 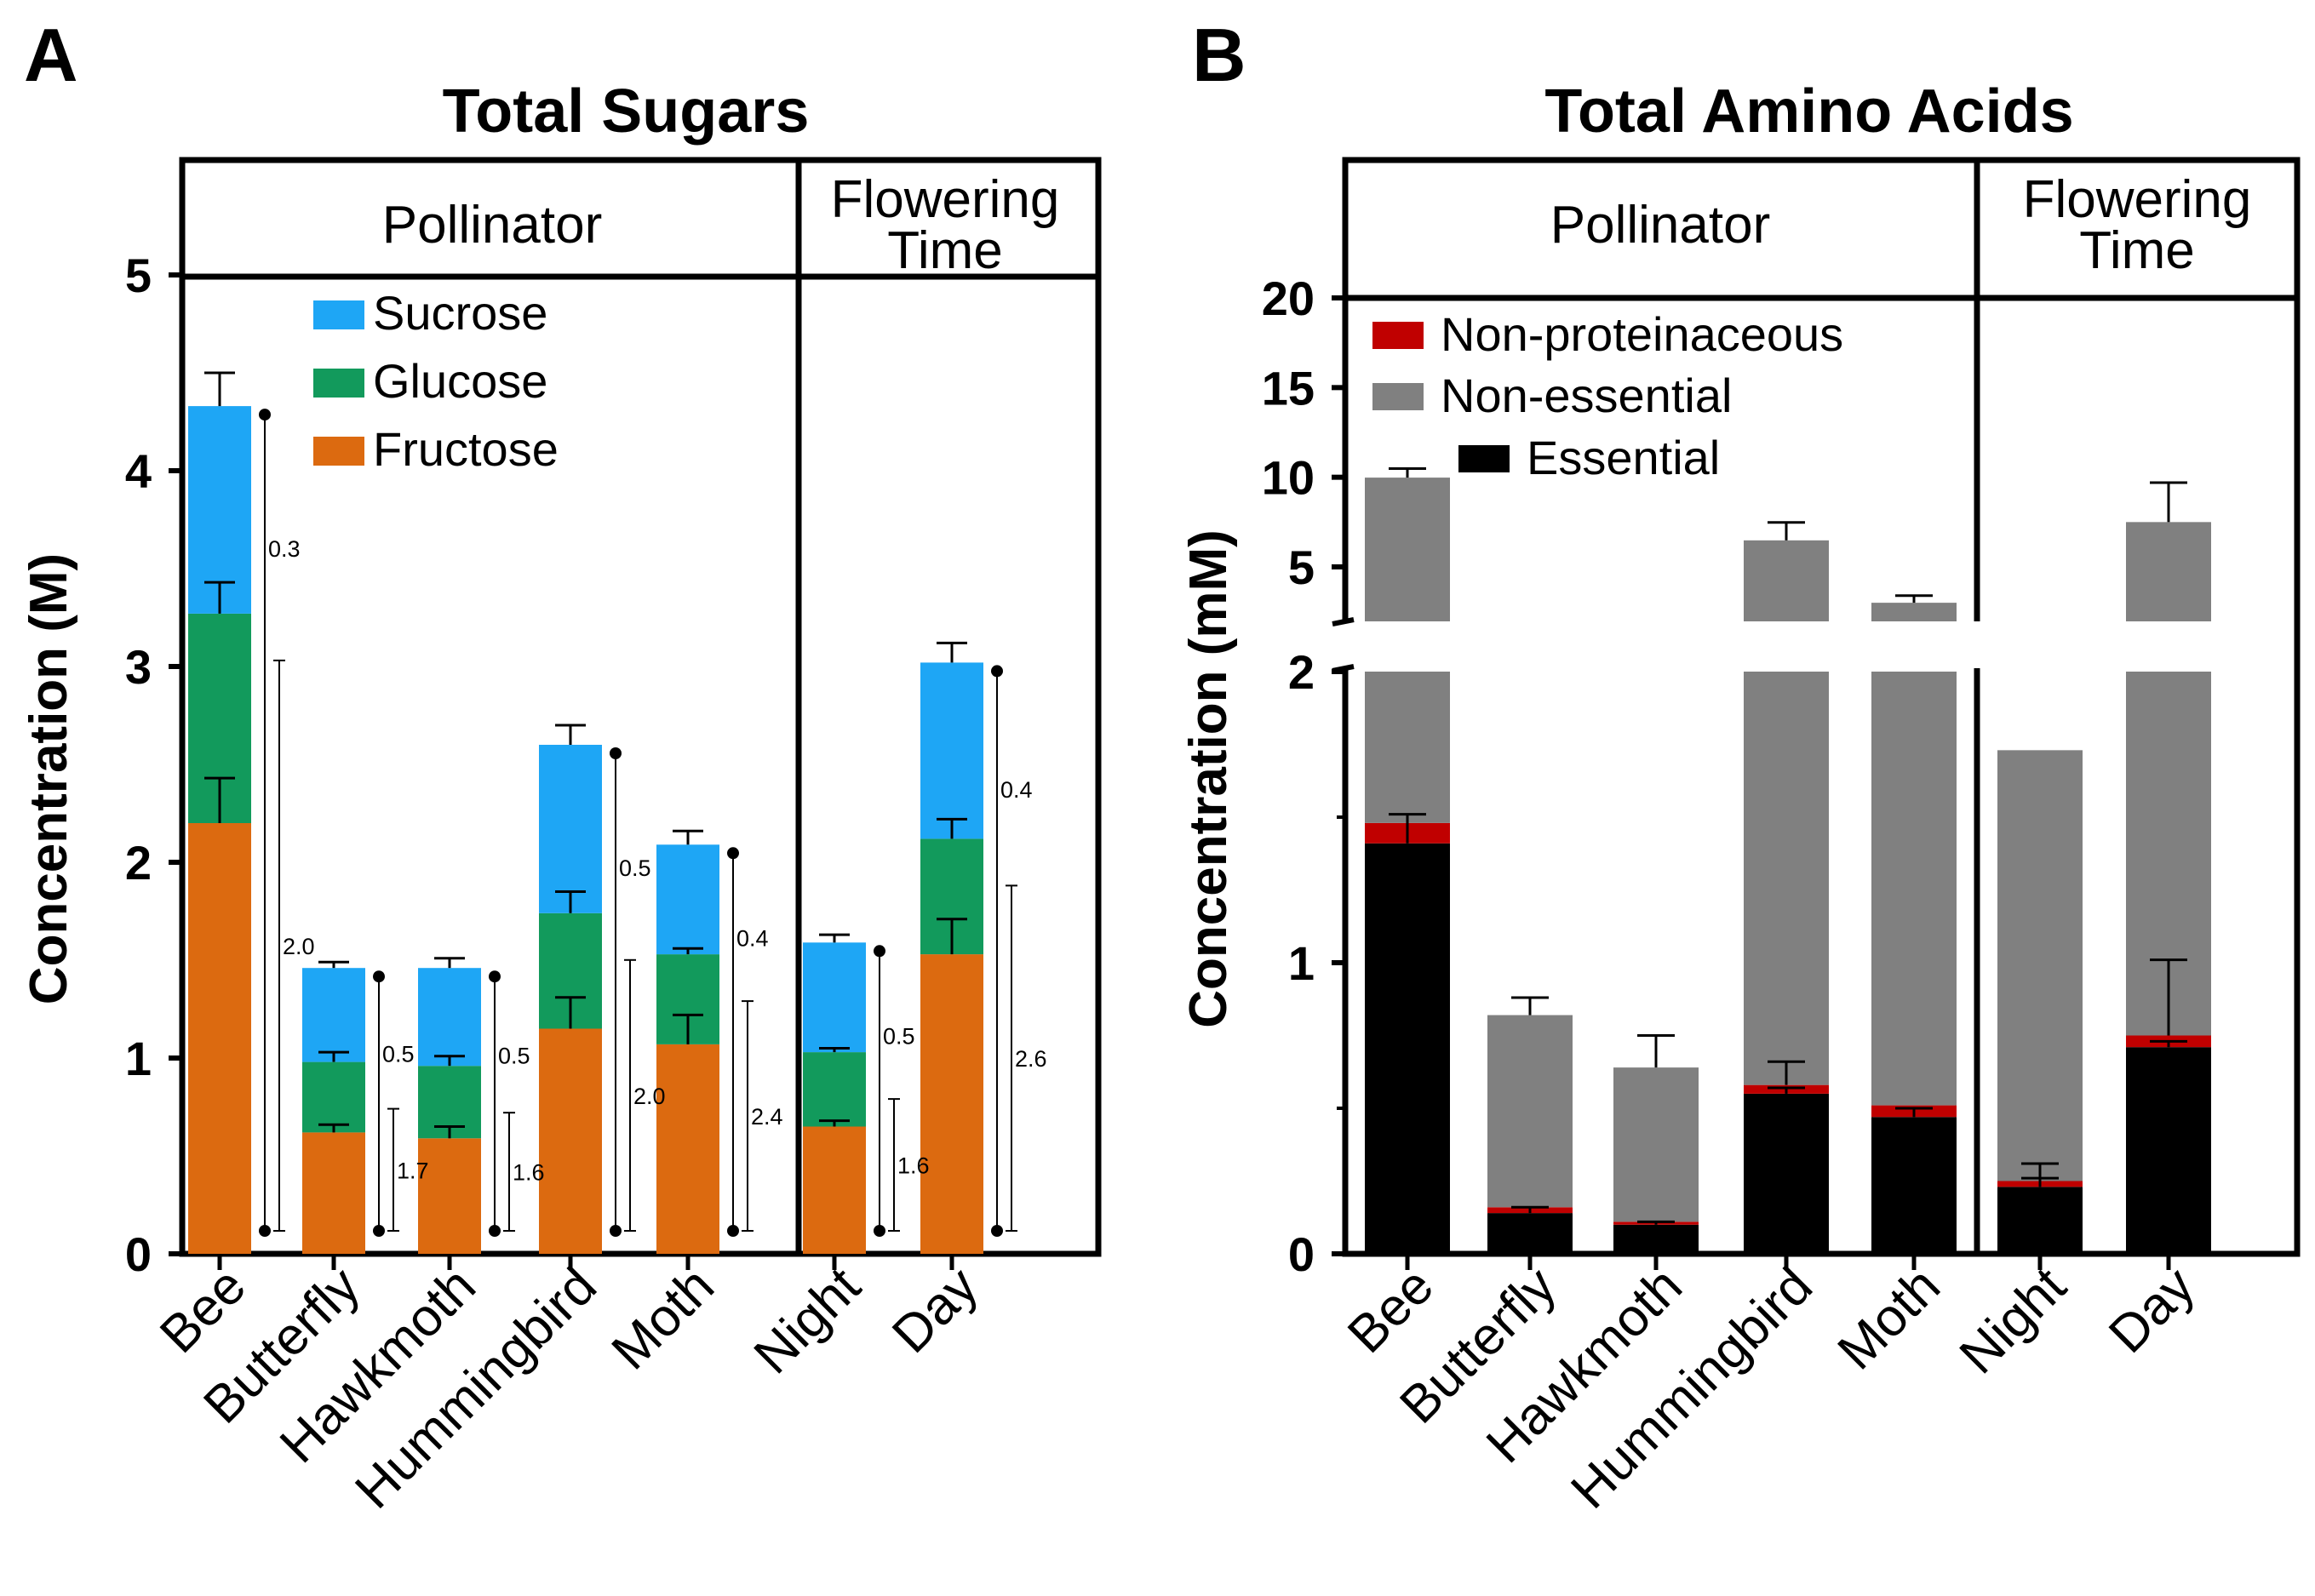 I want to click on legend-item-fructose: Fructose, so click(x=436, y=449).